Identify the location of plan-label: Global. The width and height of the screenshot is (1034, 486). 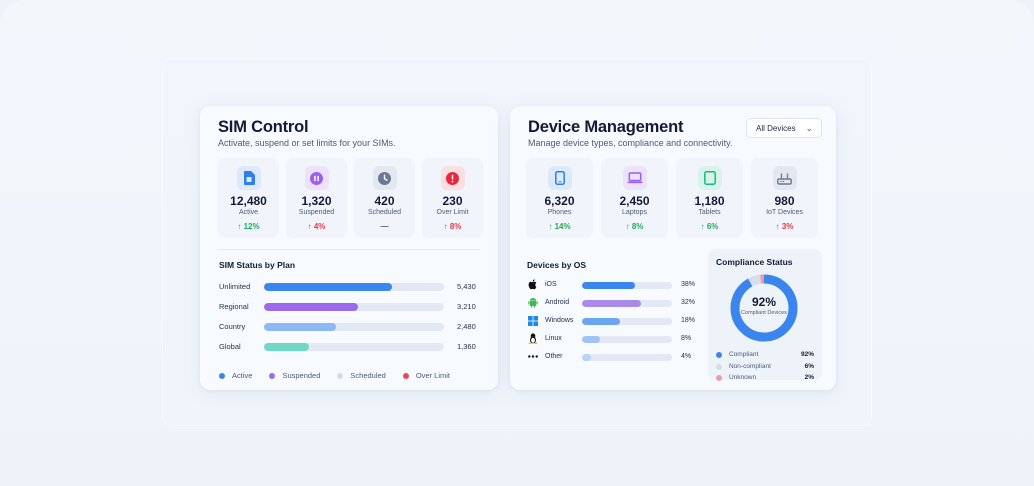
(230, 346).